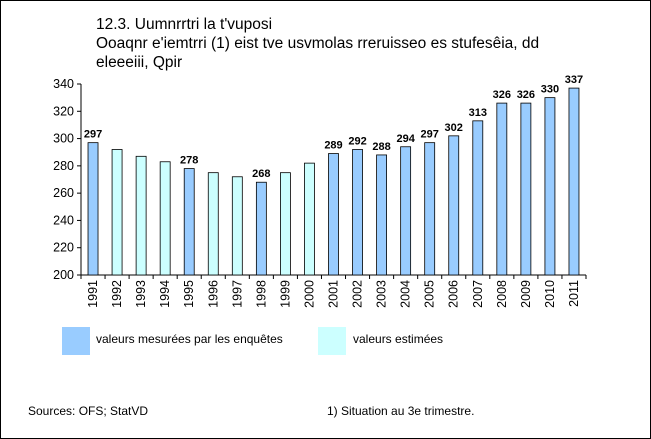 This screenshot has width=651, height=439. I want to click on data-label-2005: 297, so click(430, 135).